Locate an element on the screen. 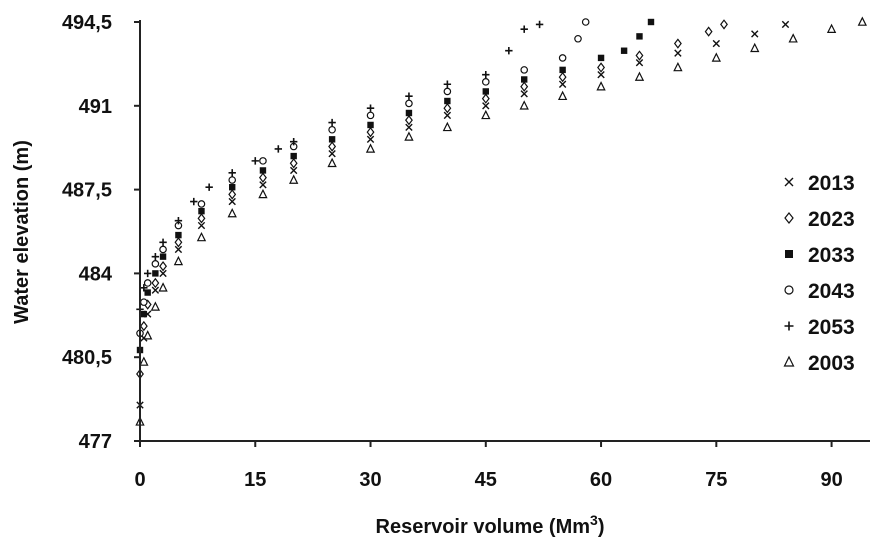  x-tick-label: 0 is located at coordinates (139, 480).